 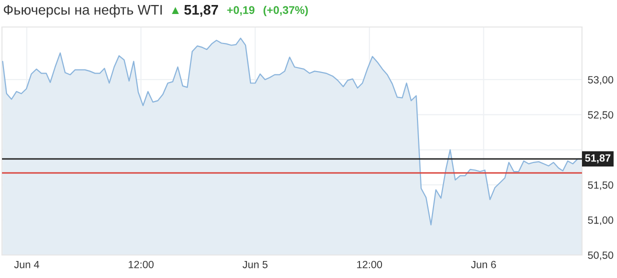 I want to click on x-tick-label: Jun 4, so click(x=27, y=264).